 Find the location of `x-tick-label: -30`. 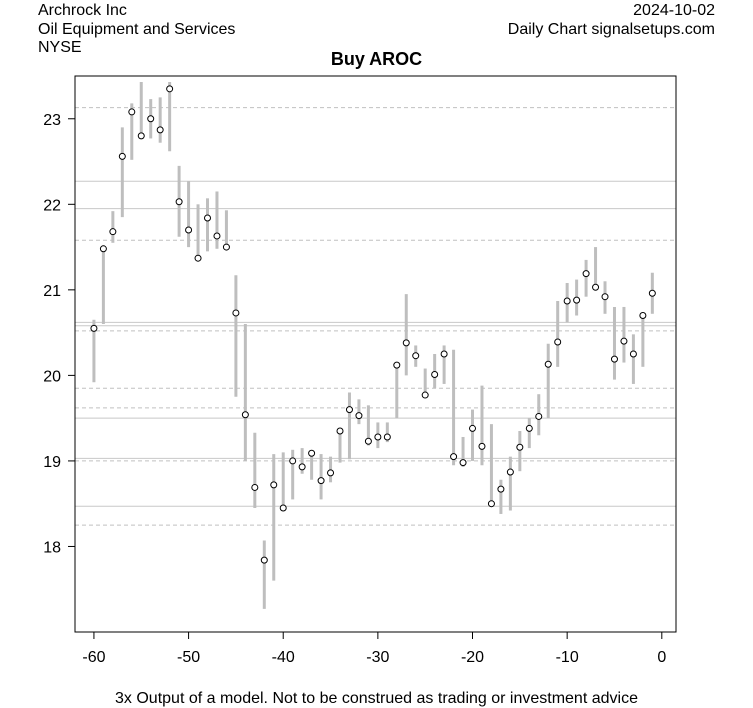

x-tick-label: -30 is located at coordinates (377, 657).